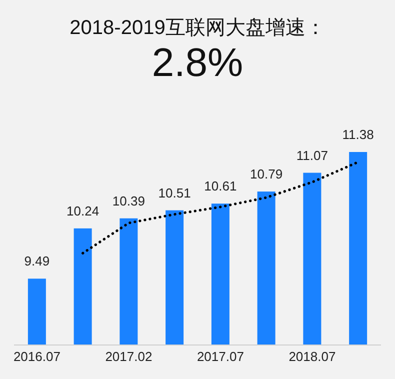 This screenshot has height=379, width=395. I want to click on data-label: 11.07, so click(312, 155).